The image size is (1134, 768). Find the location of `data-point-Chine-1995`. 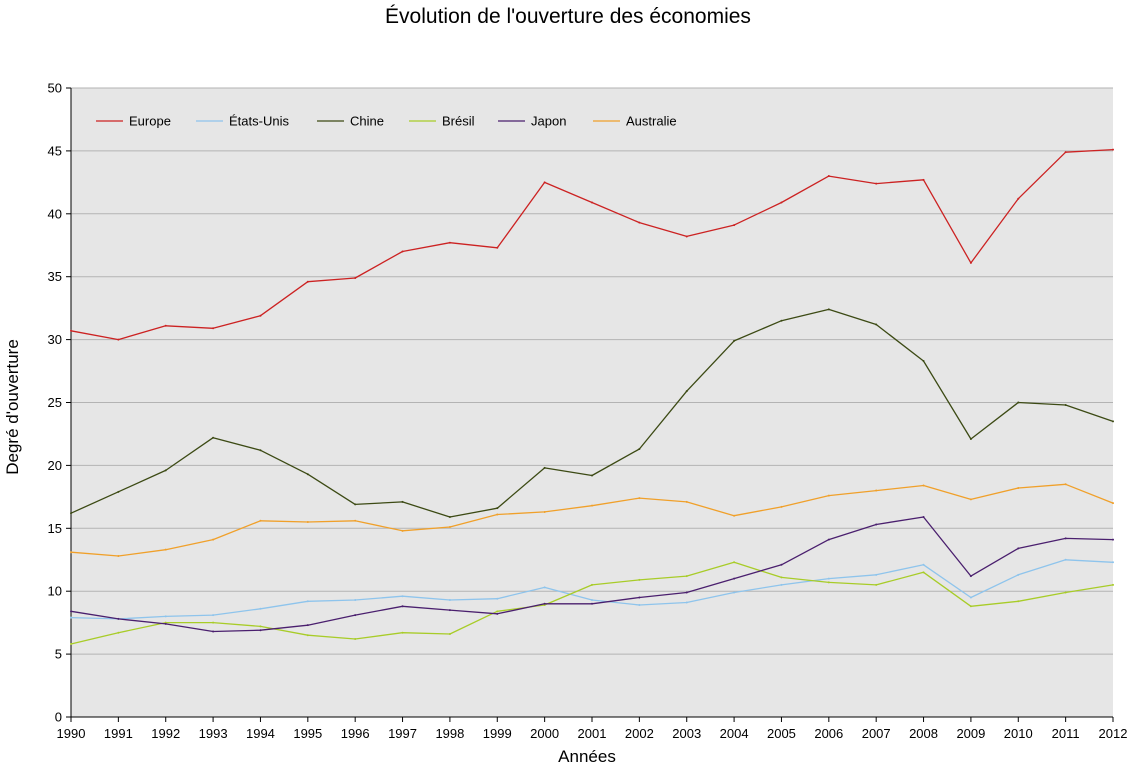

data-point-Chine-1995 is located at coordinates (307, 474).